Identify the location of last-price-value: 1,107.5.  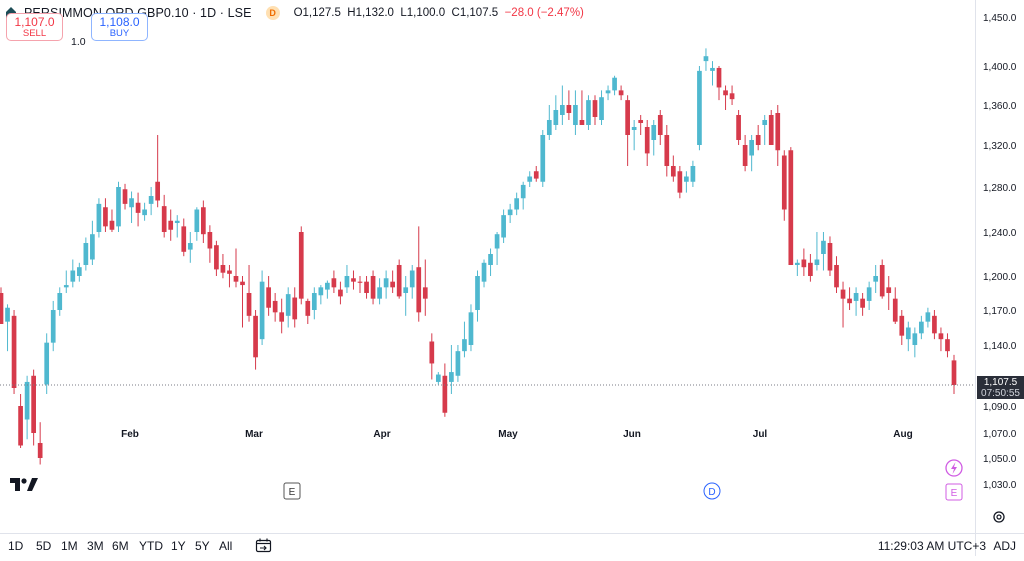
(1000, 382).